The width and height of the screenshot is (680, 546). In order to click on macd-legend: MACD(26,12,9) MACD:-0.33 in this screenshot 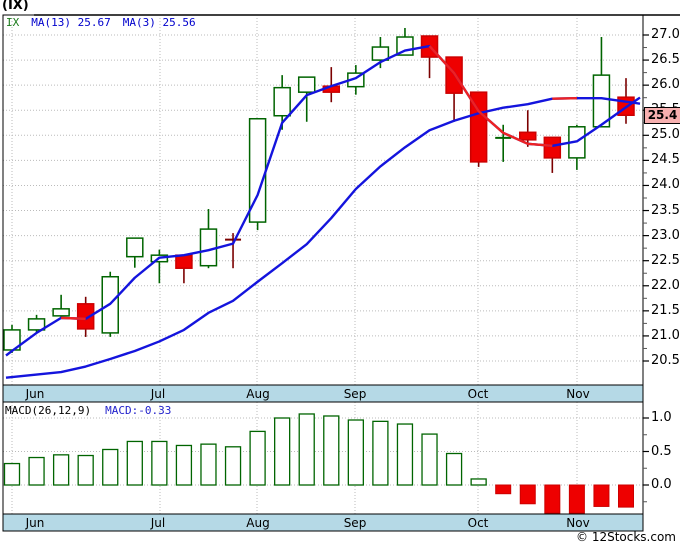, I will do `click(88, 410)`.